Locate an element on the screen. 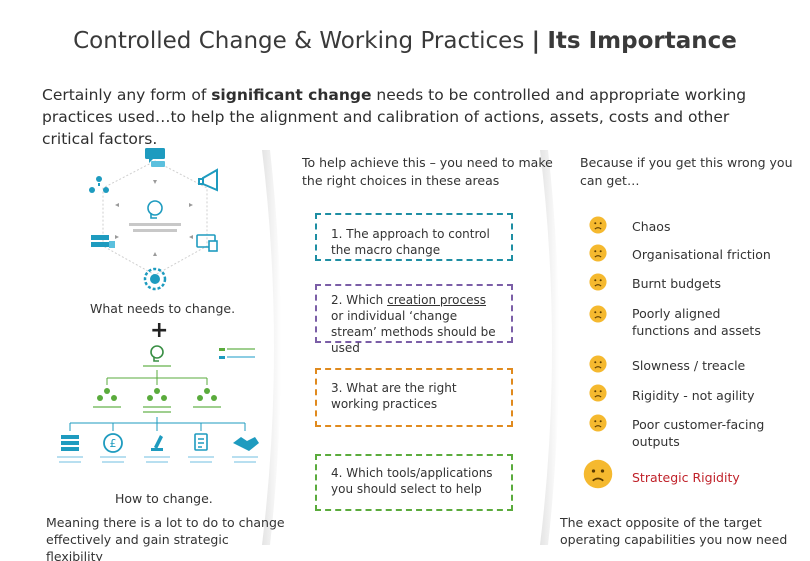  how-to-change-caption: How to change. is located at coordinates (164, 498).